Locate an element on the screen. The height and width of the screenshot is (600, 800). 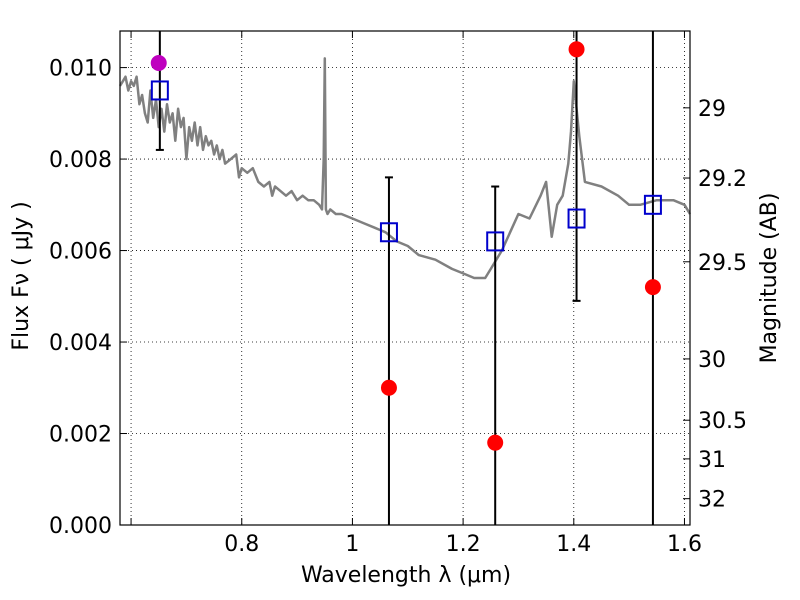
y-axis-label-left: Flux Fν ( μJy ) is located at coordinates (21, 275).